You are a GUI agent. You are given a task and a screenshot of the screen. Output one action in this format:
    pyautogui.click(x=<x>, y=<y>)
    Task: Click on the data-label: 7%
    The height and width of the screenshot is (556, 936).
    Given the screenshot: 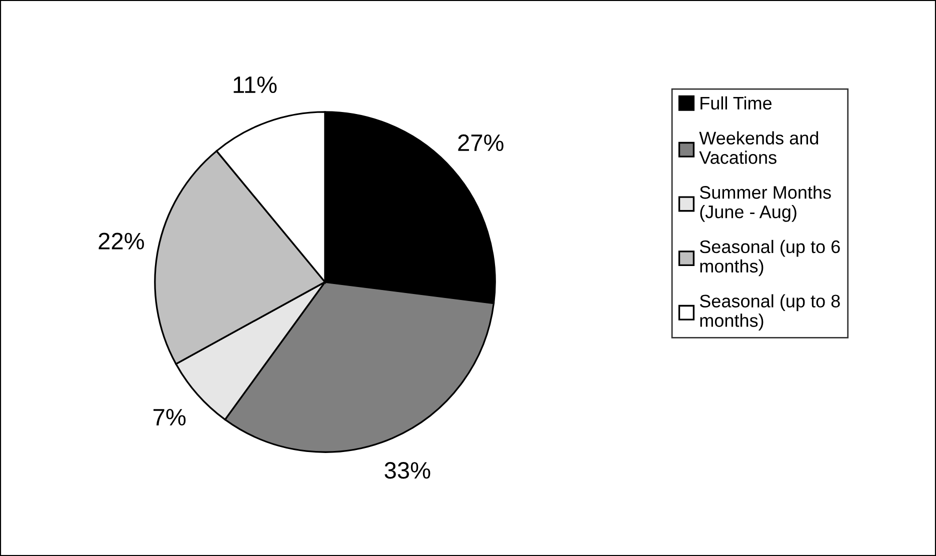 What is the action you would take?
    pyautogui.click(x=170, y=417)
    